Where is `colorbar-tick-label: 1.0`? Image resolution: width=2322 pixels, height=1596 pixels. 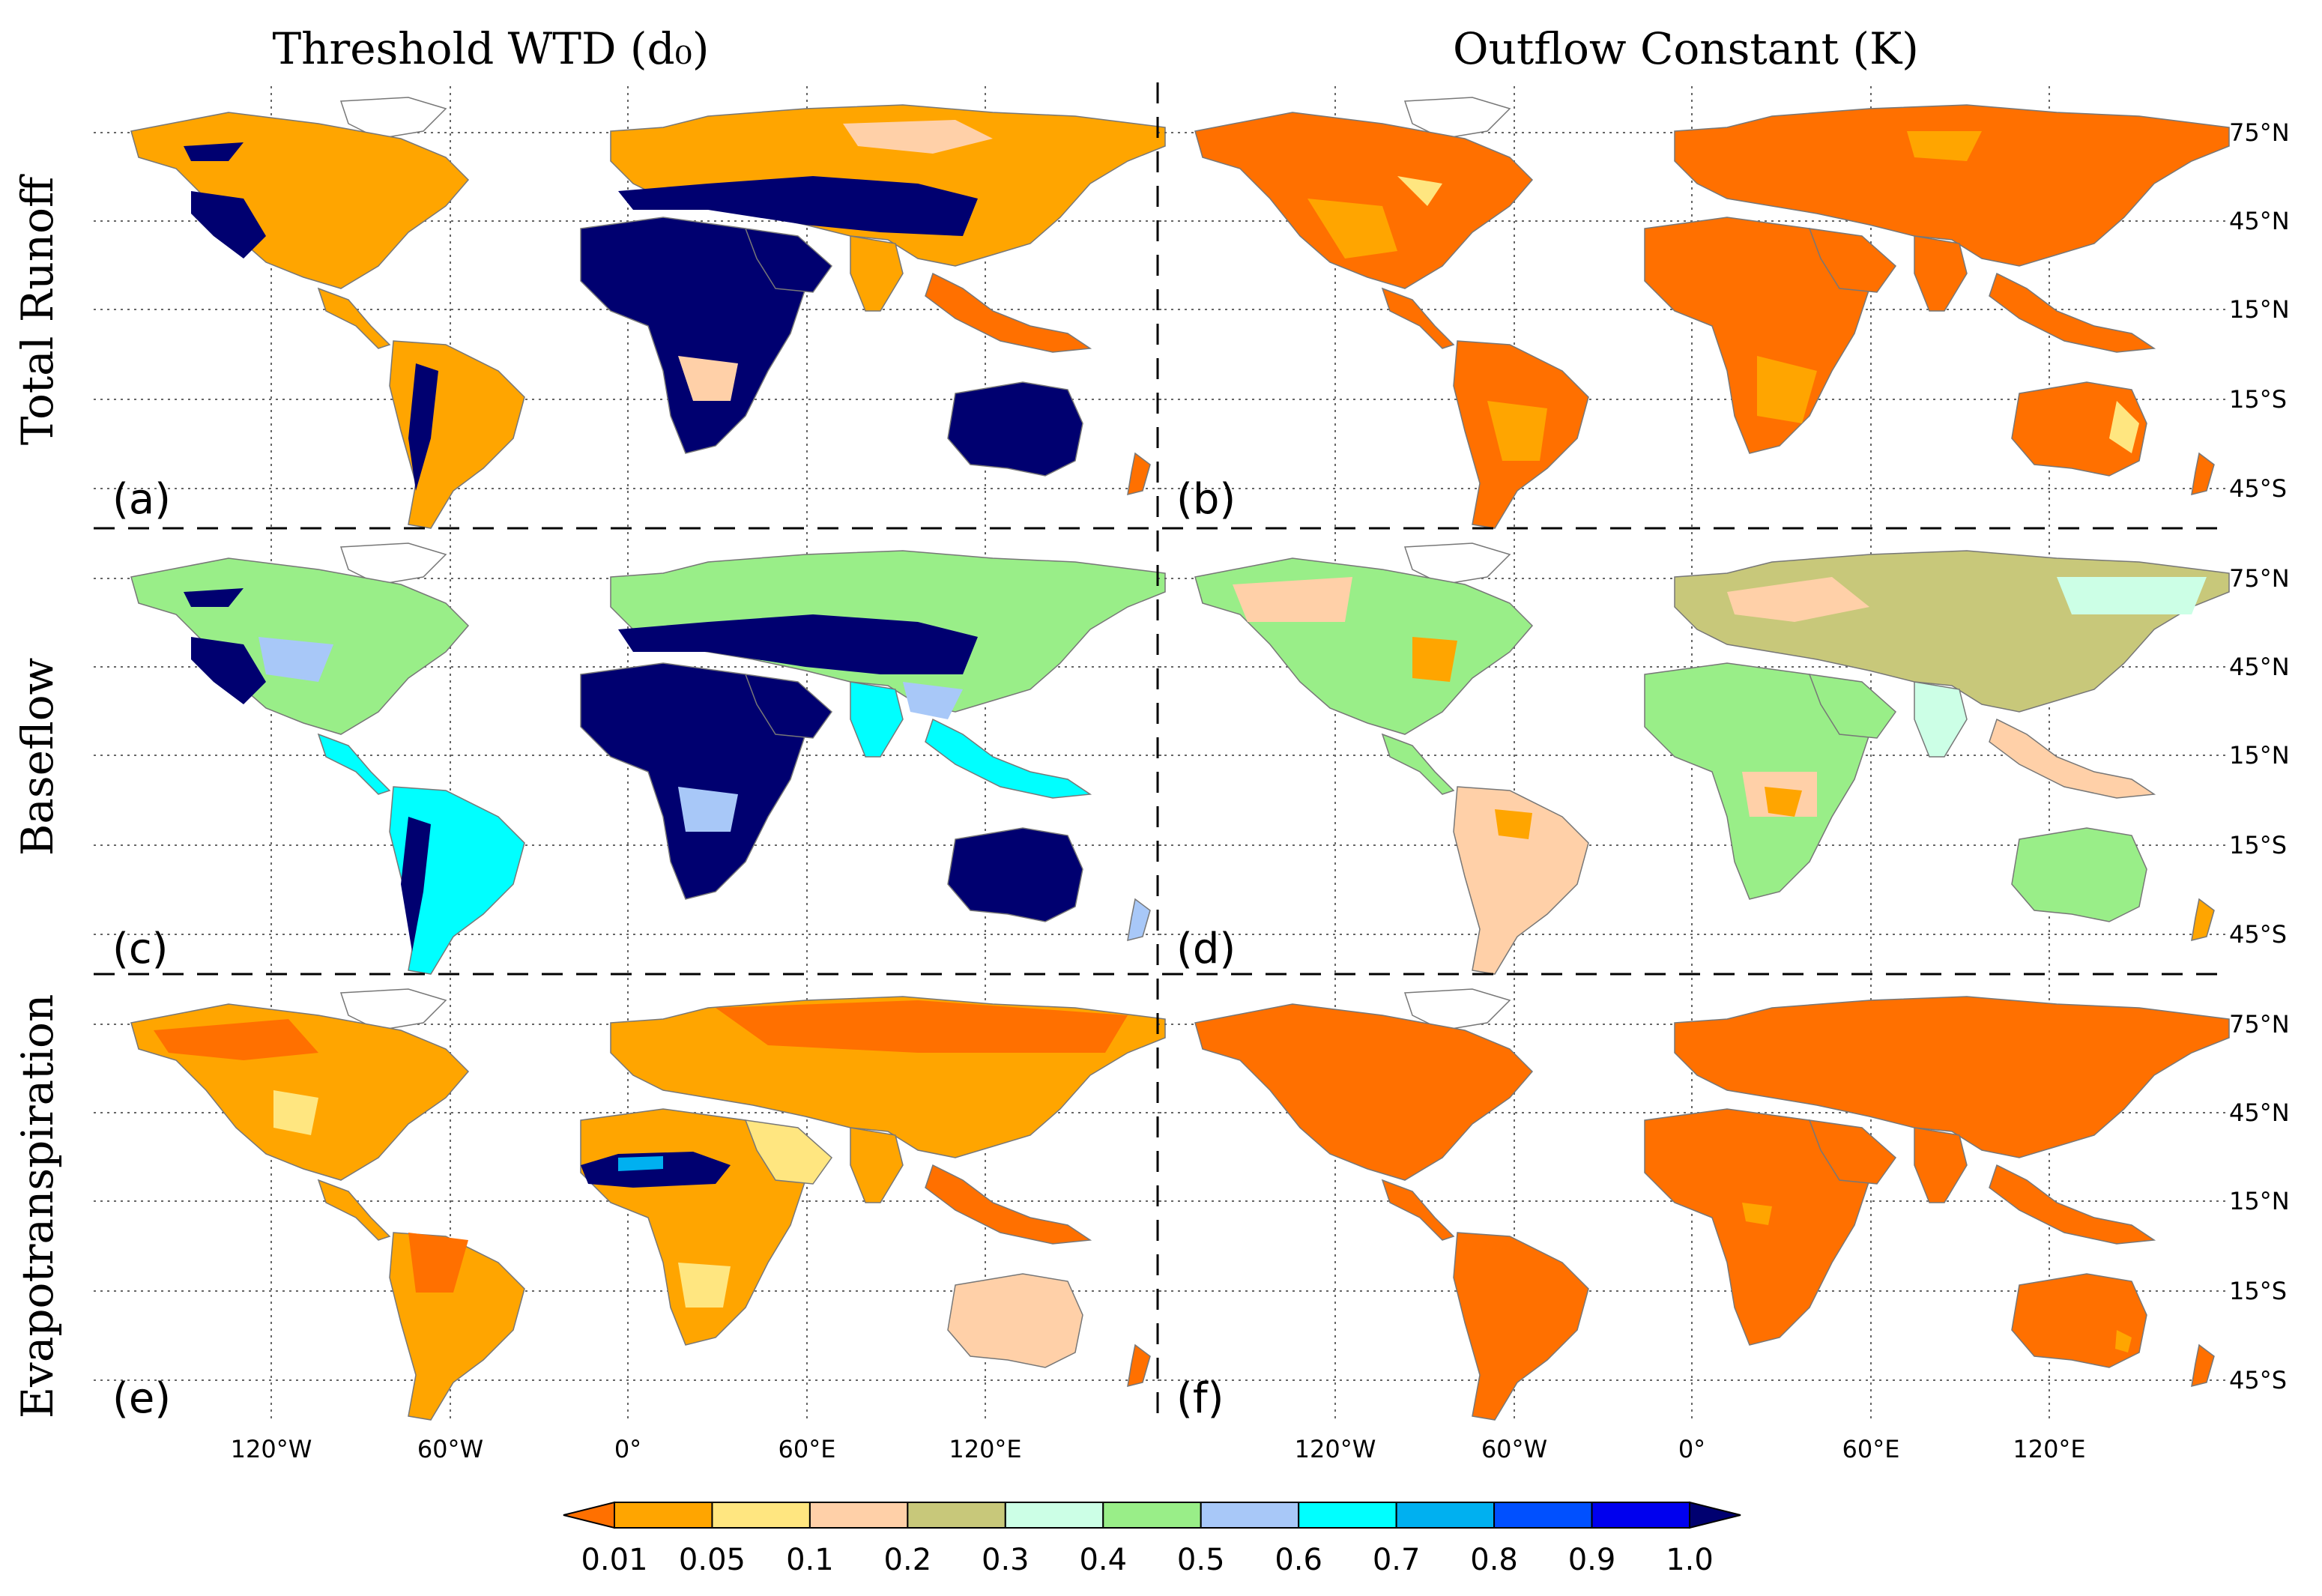
colorbar-tick-label: 1.0 is located at coordinates (1690, 1560).